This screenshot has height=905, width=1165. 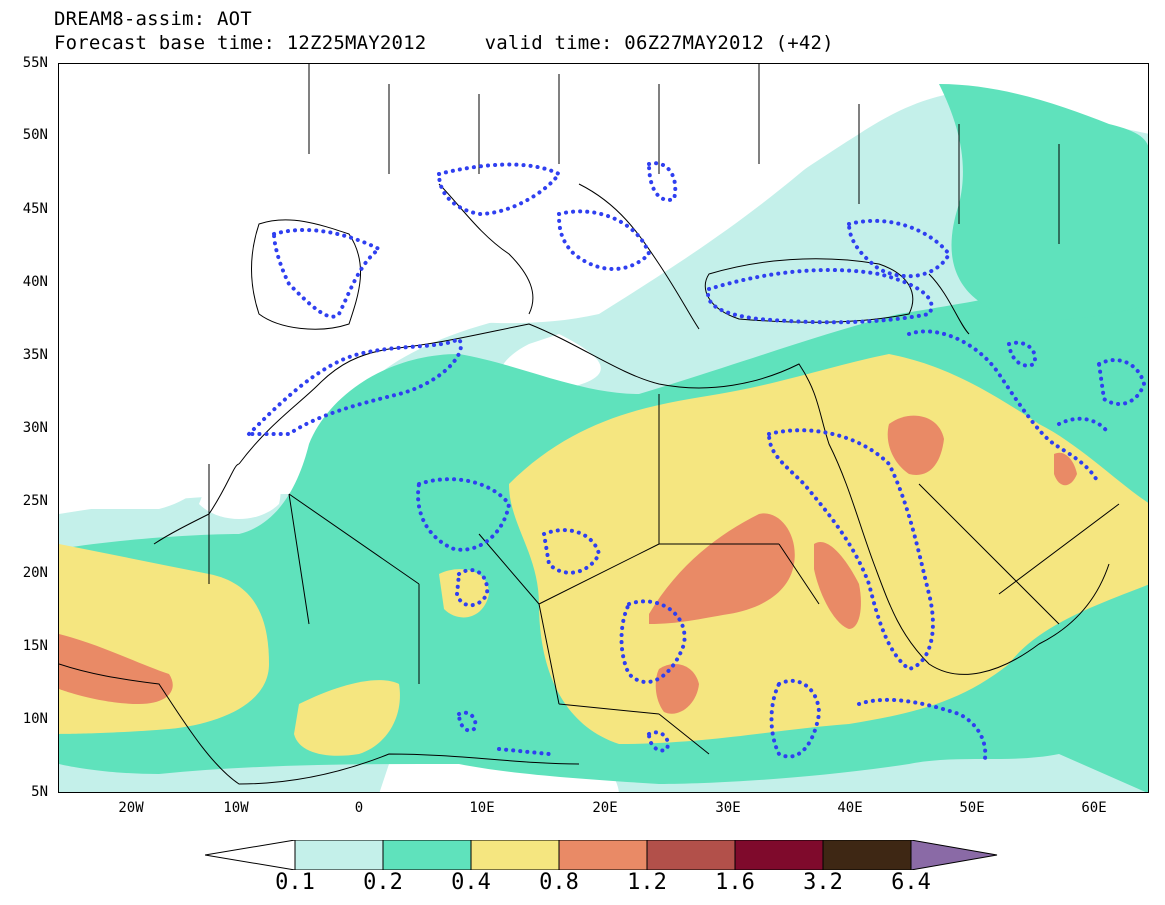 I want to click on chart-title: DREAM8-assim: AOT, so click(x=153, y=19).